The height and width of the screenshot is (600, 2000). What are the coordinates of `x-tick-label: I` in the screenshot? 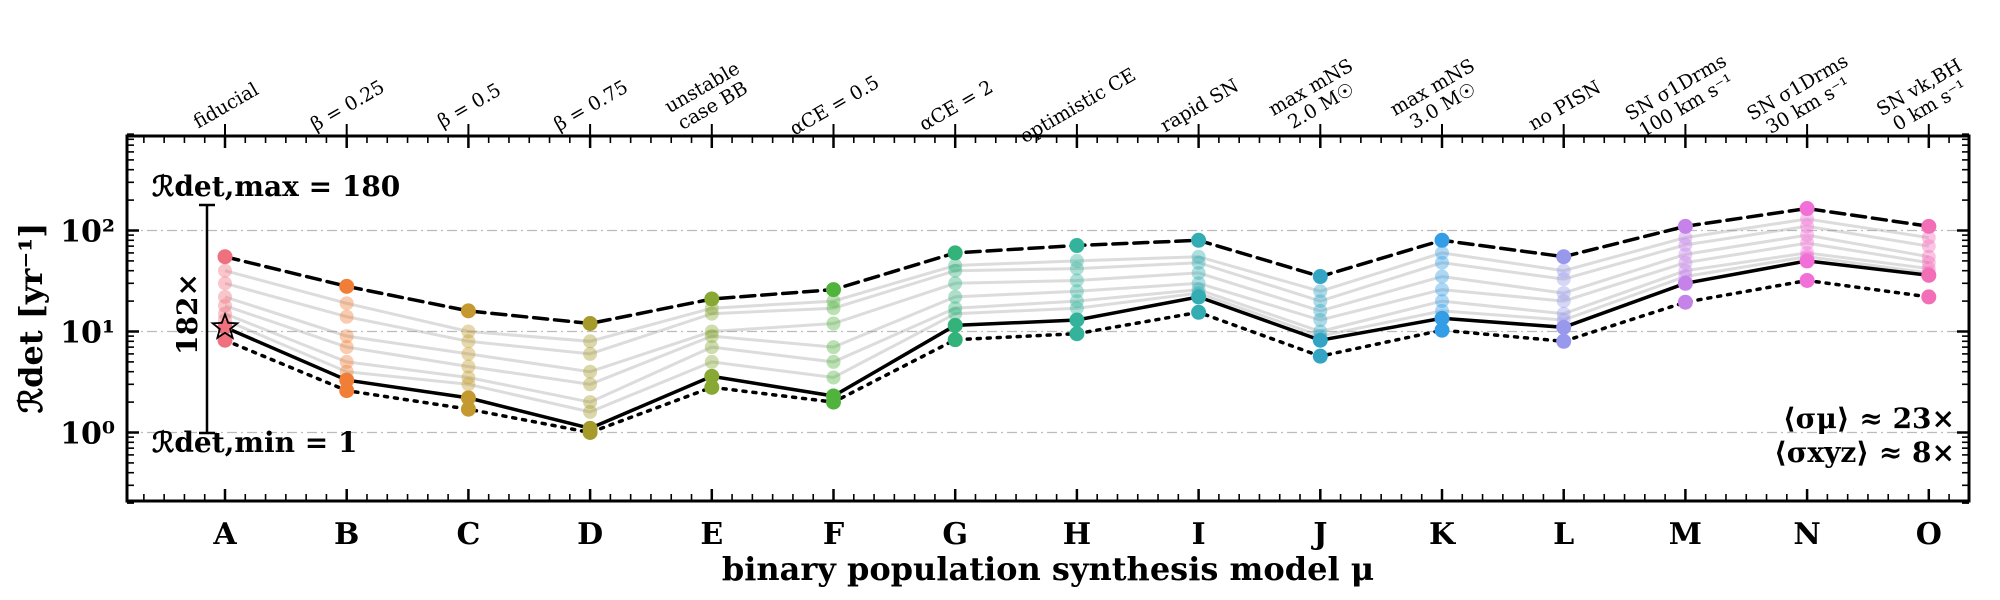 It's located at (1199, 534).